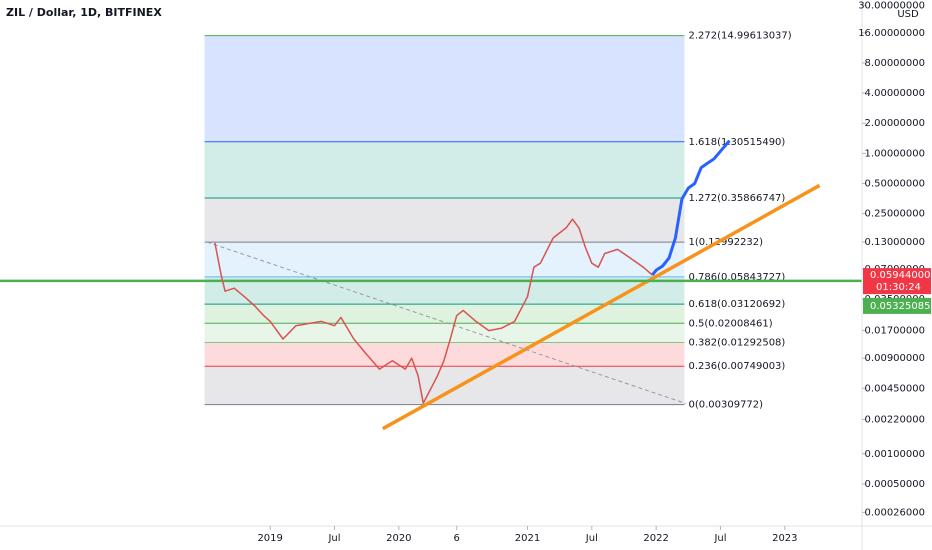 This screenshot has width=932, height=550. Describe the element at coordinates (655, 538) in the screenshot. I see `x-tick-label: 2022` at that location.